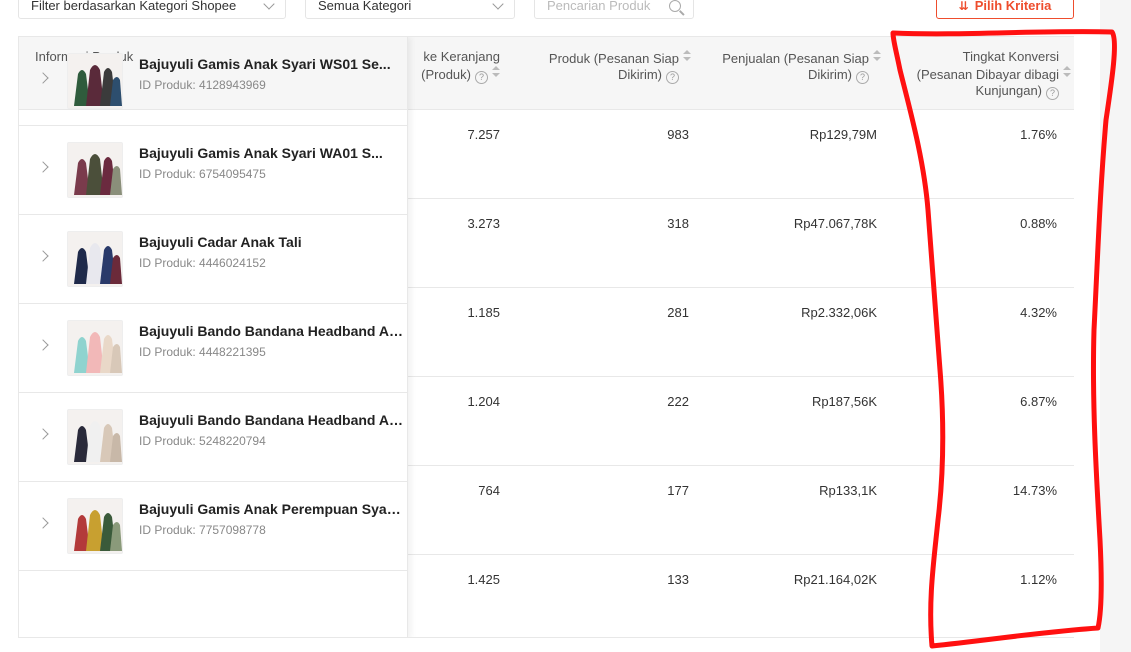 This screenshot has height=652, width=1131. Describe the element at coordinates (795, 58) in the screenshot. I see `header-text: Penjualan (Pesanan Siap` at that location.